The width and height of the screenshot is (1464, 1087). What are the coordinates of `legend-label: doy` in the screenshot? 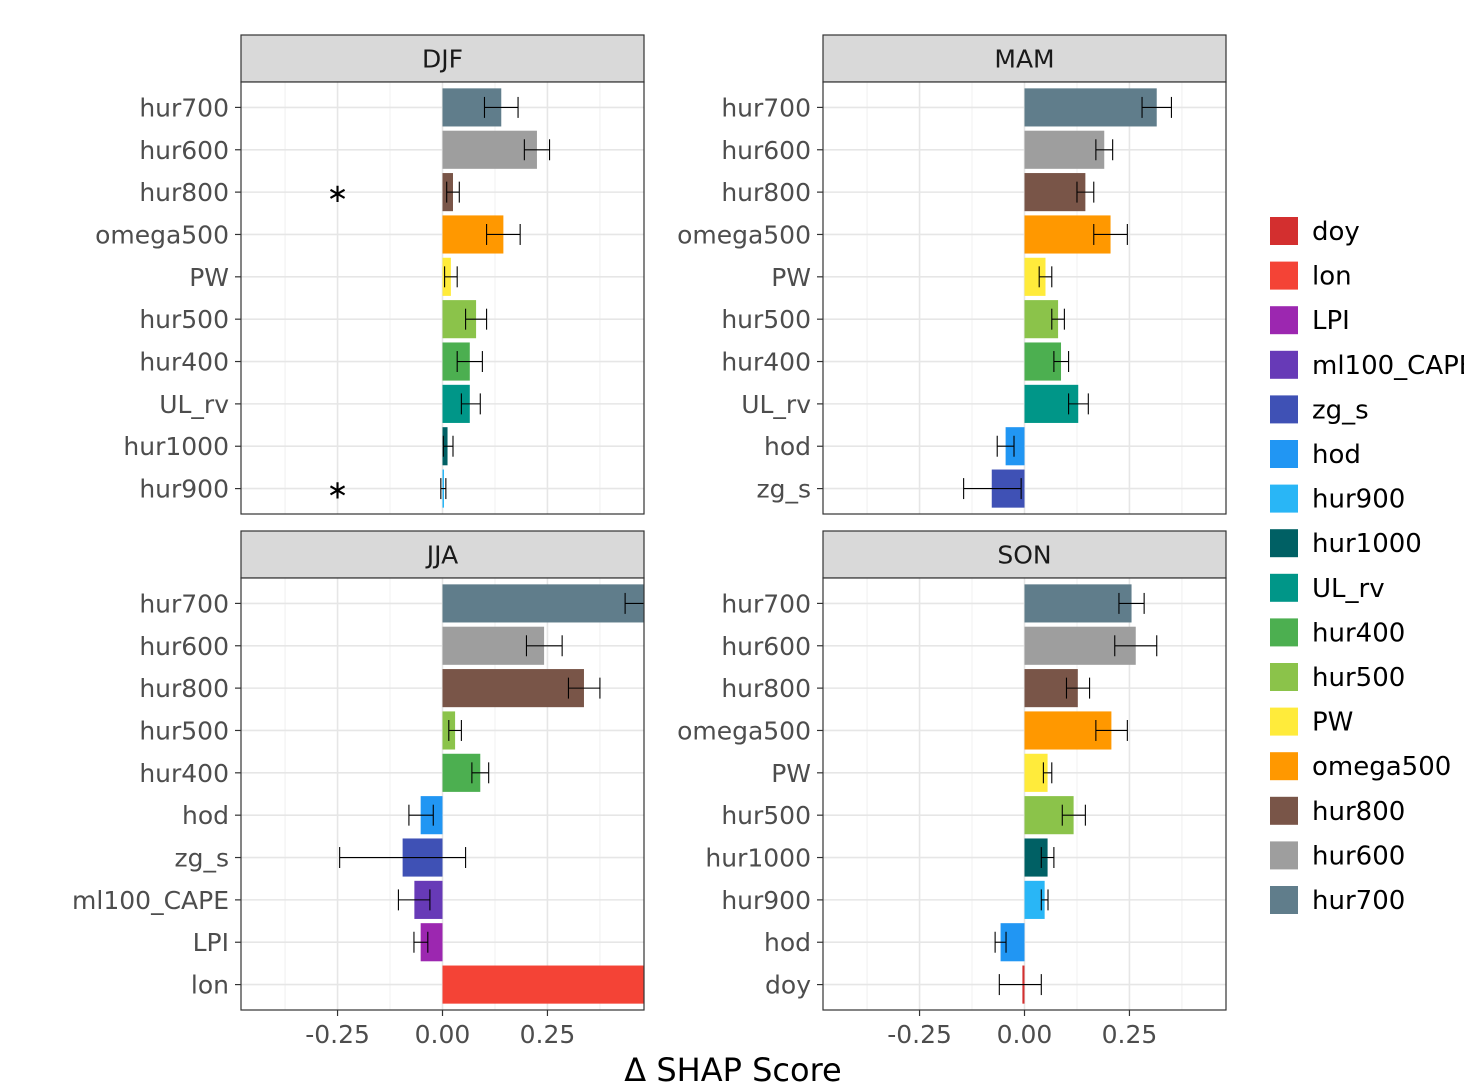 It's located at (1336, 232).